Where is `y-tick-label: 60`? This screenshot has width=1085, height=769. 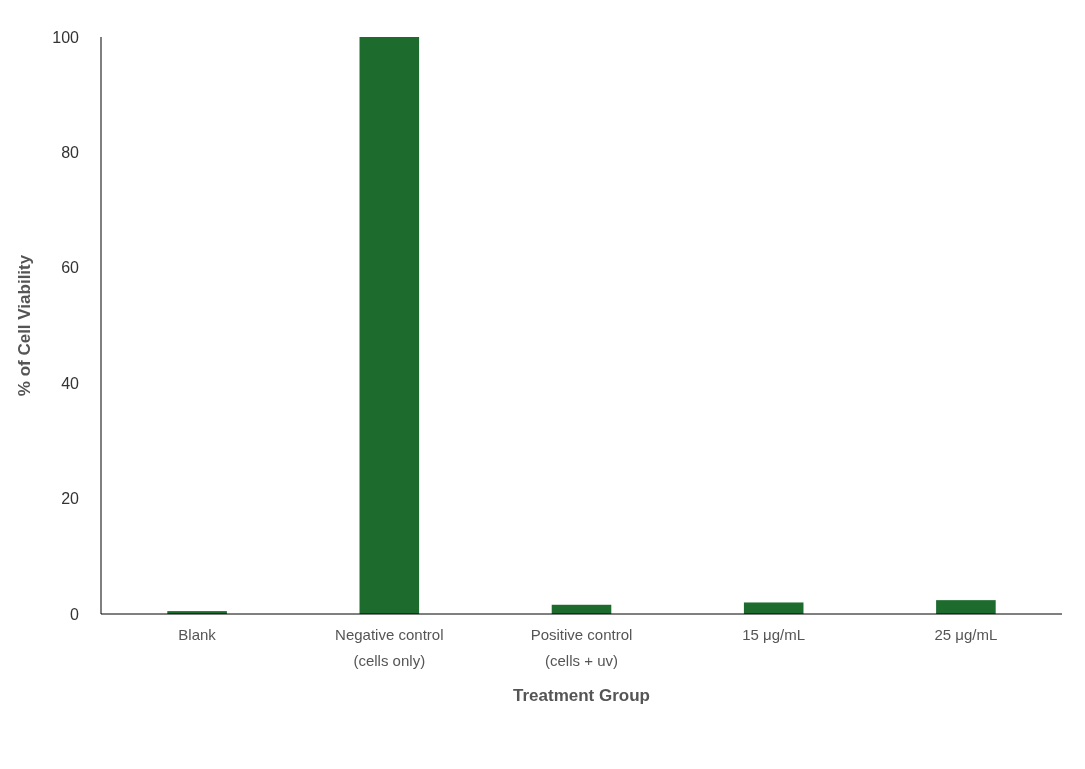
y-tick-label: 60 is located at coordinates (70, 268).